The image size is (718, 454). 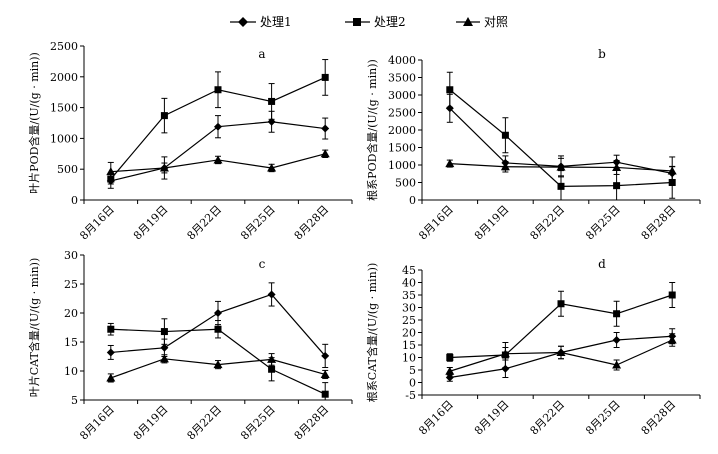 What do you see at coordinates (409, 270) in the screenshot?
I see `y-tick-label: 45` at bounding box center [409, 270].